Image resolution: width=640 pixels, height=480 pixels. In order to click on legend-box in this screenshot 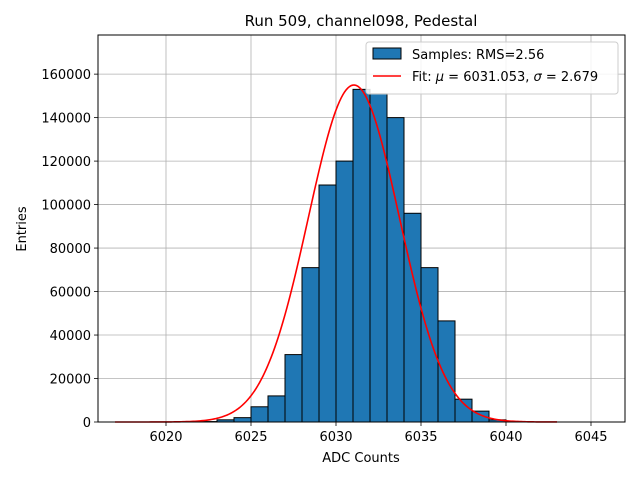, I will do `click(492, 68)`.